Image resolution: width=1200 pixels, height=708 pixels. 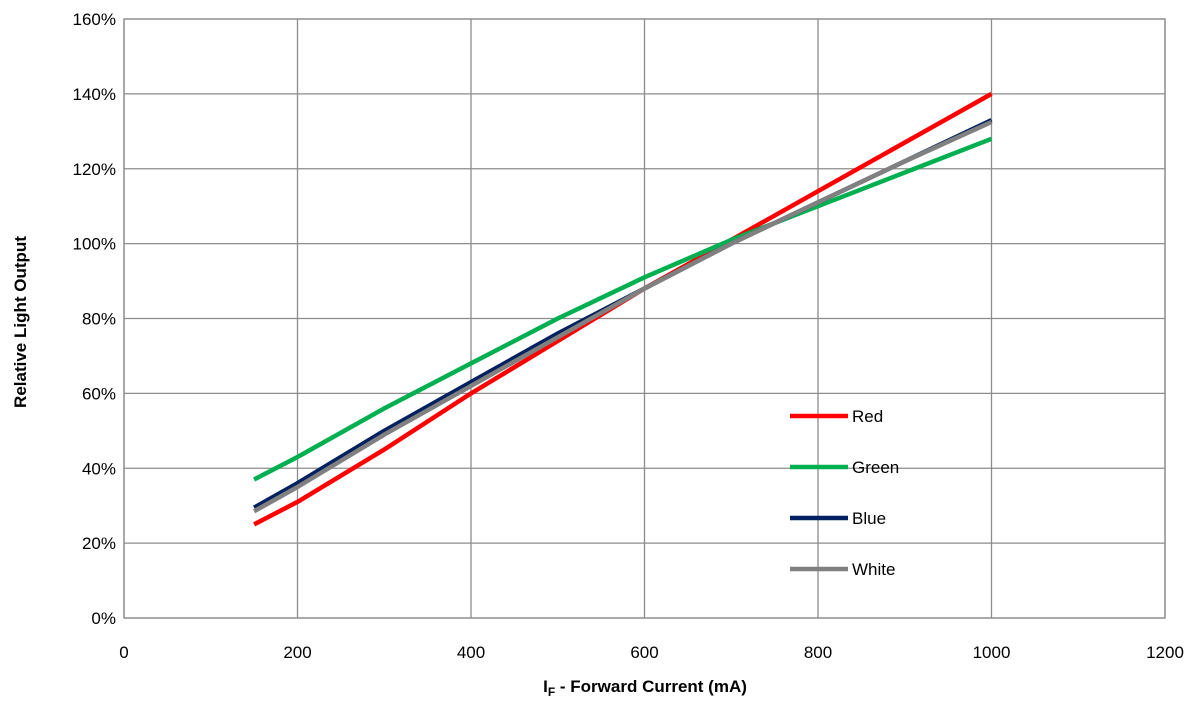 I want to click on x-tick-label: 200, so click(x=297, y=652).